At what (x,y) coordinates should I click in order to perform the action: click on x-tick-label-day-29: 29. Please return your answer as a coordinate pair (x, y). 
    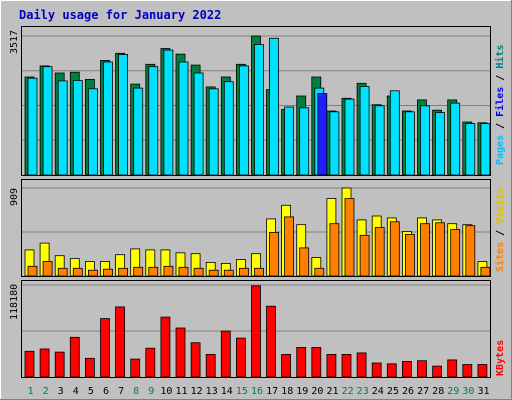
    Looking at the image, I should click on (453, 391).